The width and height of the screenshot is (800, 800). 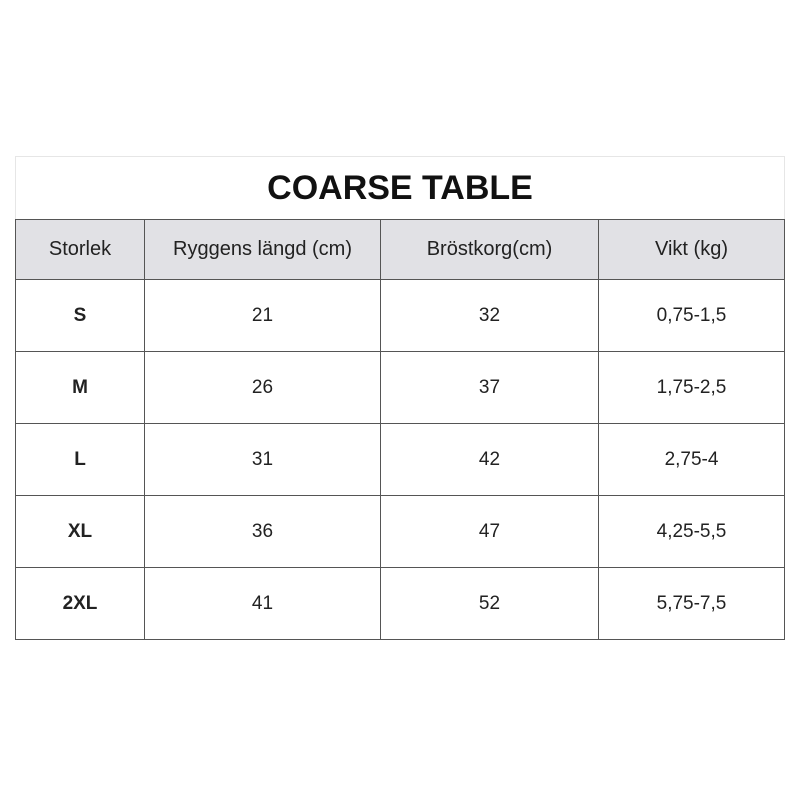 I want to click on table-title: COARSE TABLE, so click(x=400, y=187).